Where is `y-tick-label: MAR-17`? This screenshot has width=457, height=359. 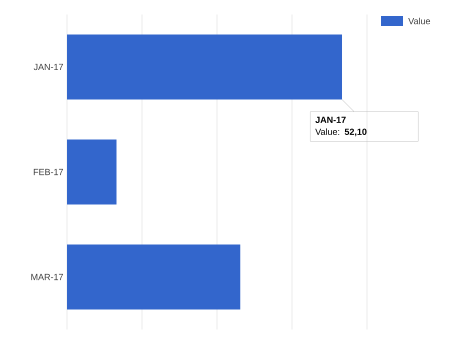 y-tick-label: MAR-17 is located at coordinates (47, 277).